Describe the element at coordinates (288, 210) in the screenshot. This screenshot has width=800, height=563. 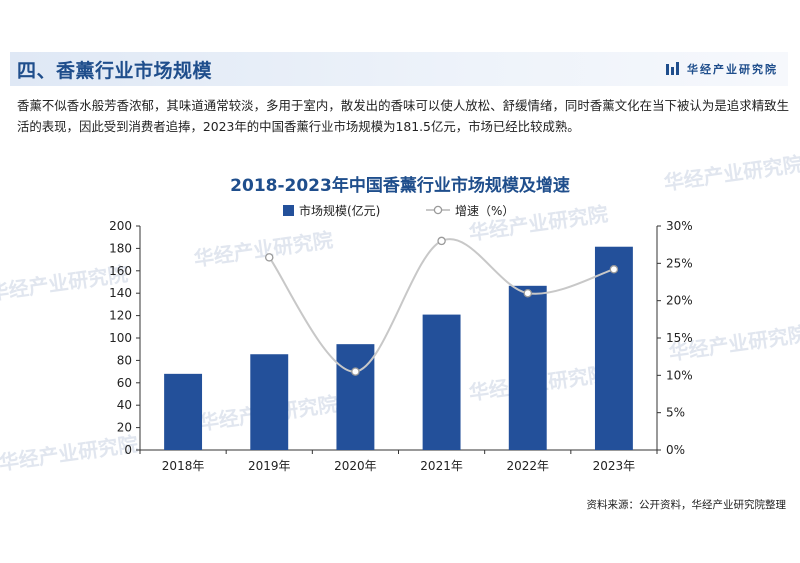
I see `legend-bar-swatch` at that location.